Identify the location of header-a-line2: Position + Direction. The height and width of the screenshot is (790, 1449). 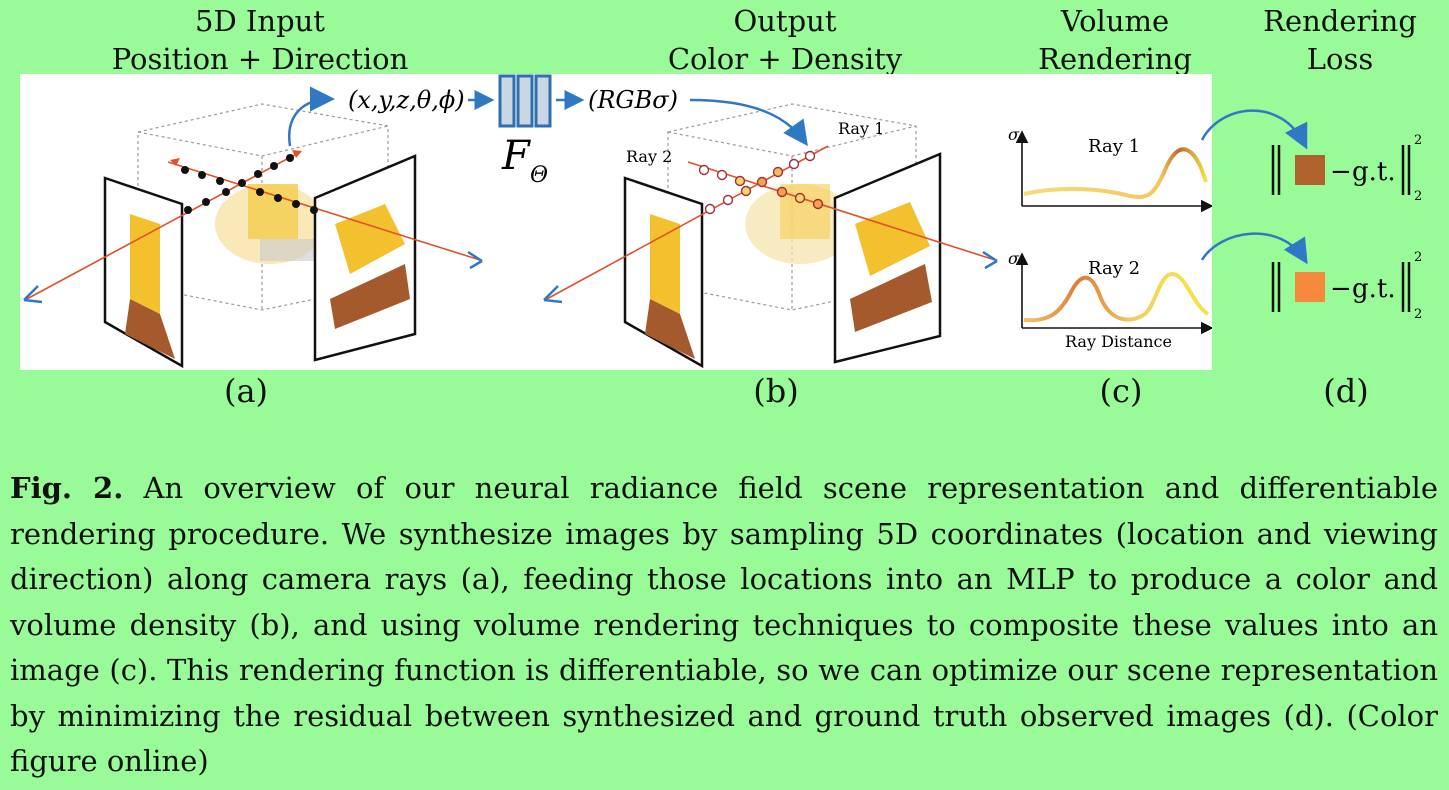
(260, 59).